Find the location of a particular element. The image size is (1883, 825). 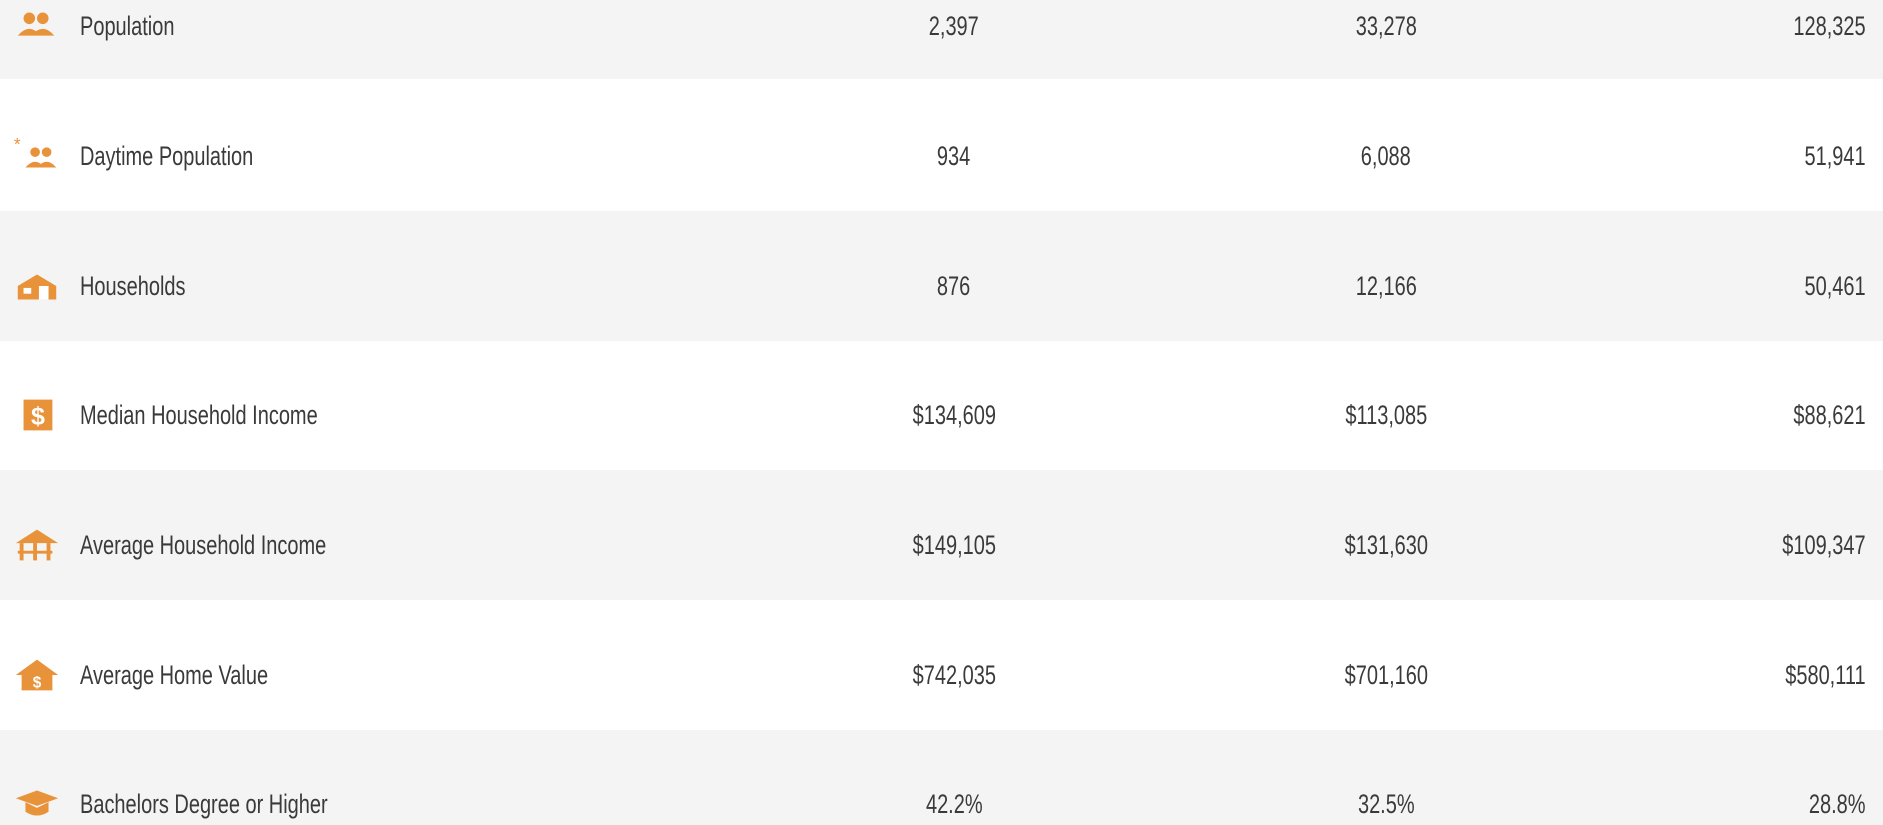

value-cell-text: 128,325 is located at coordinates (1829, 26).